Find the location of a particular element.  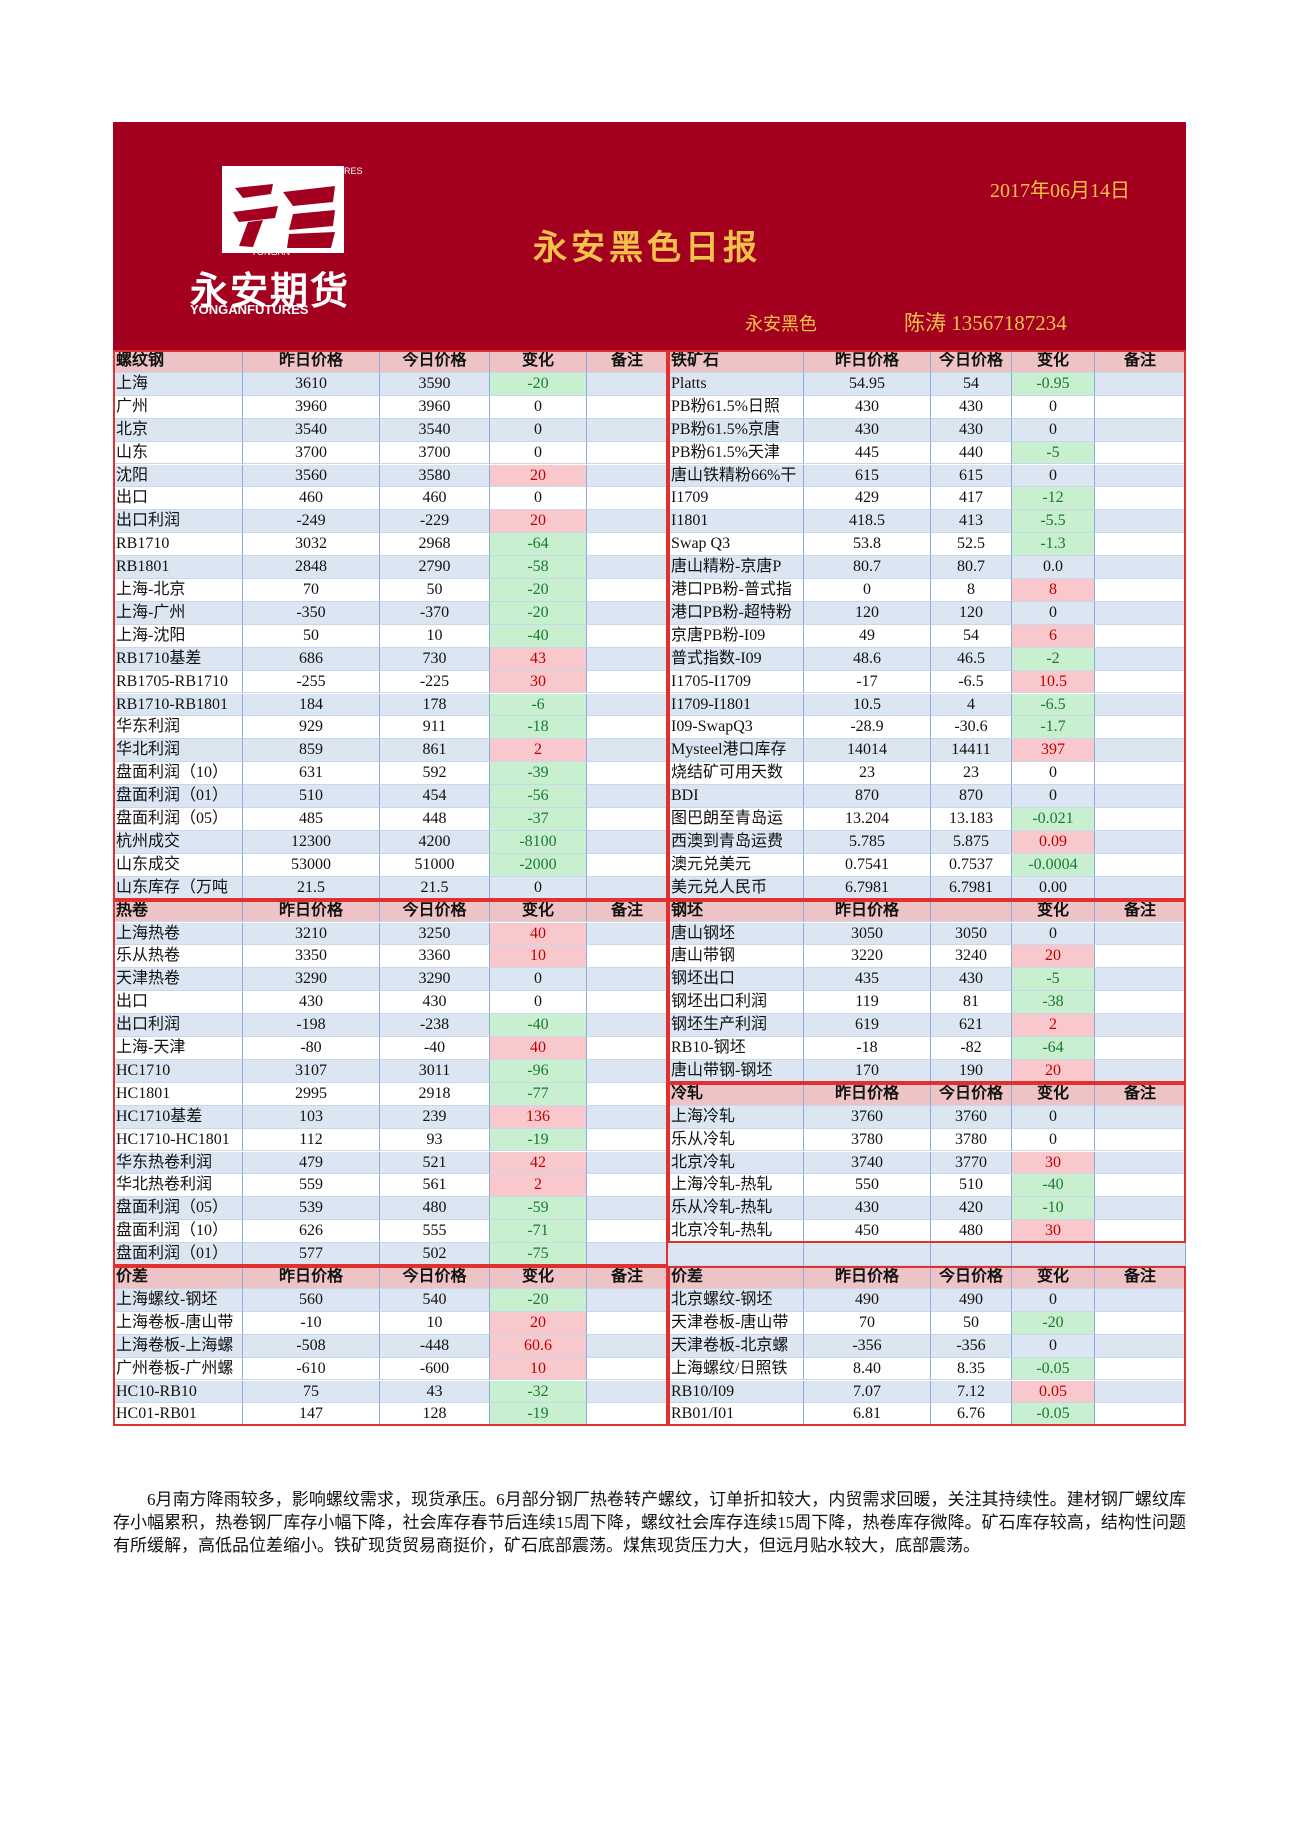

row-label: 乐从热卷 is located at coordinates (178, 957).